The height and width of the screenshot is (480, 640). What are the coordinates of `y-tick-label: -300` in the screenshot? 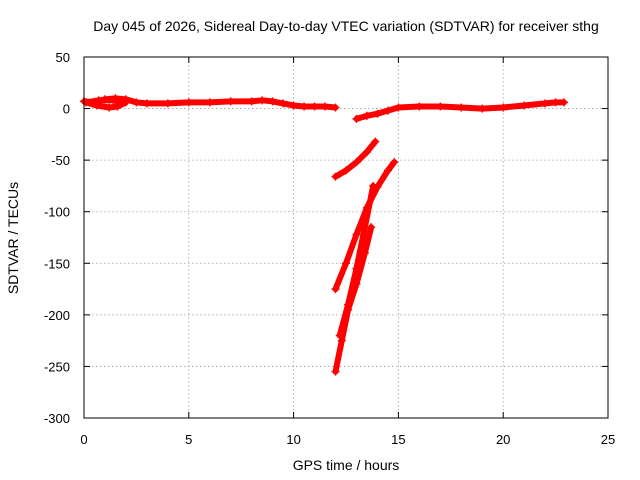 It's located at (57, 418).